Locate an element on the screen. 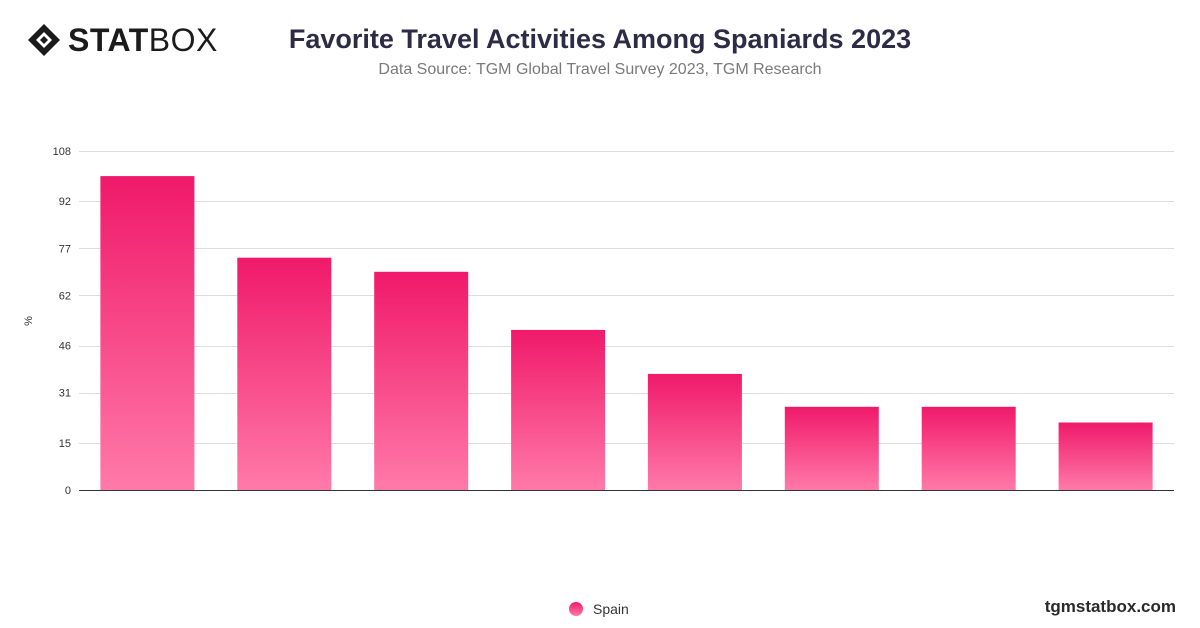 This screenshot has height=628, width=1200. statbox-logo: STATBOX is located at coordinates (122, 40).